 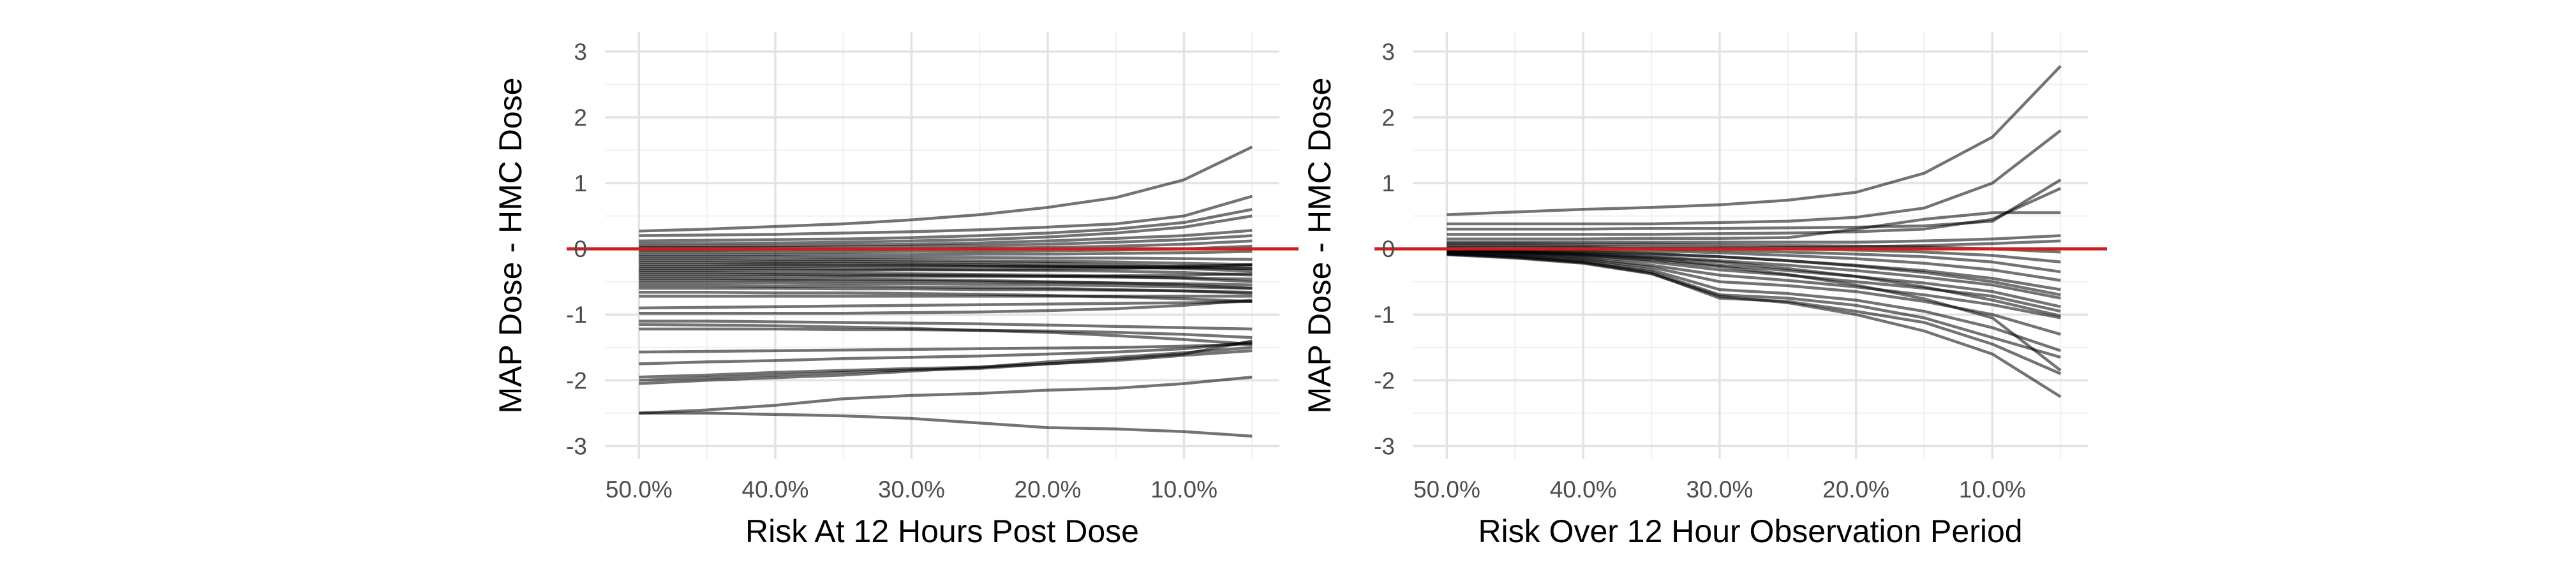 What do you see at coordinates (576, 446) in the screenshot?
I see `left-y-tick-label: -3` at bounding box center [576, 446].